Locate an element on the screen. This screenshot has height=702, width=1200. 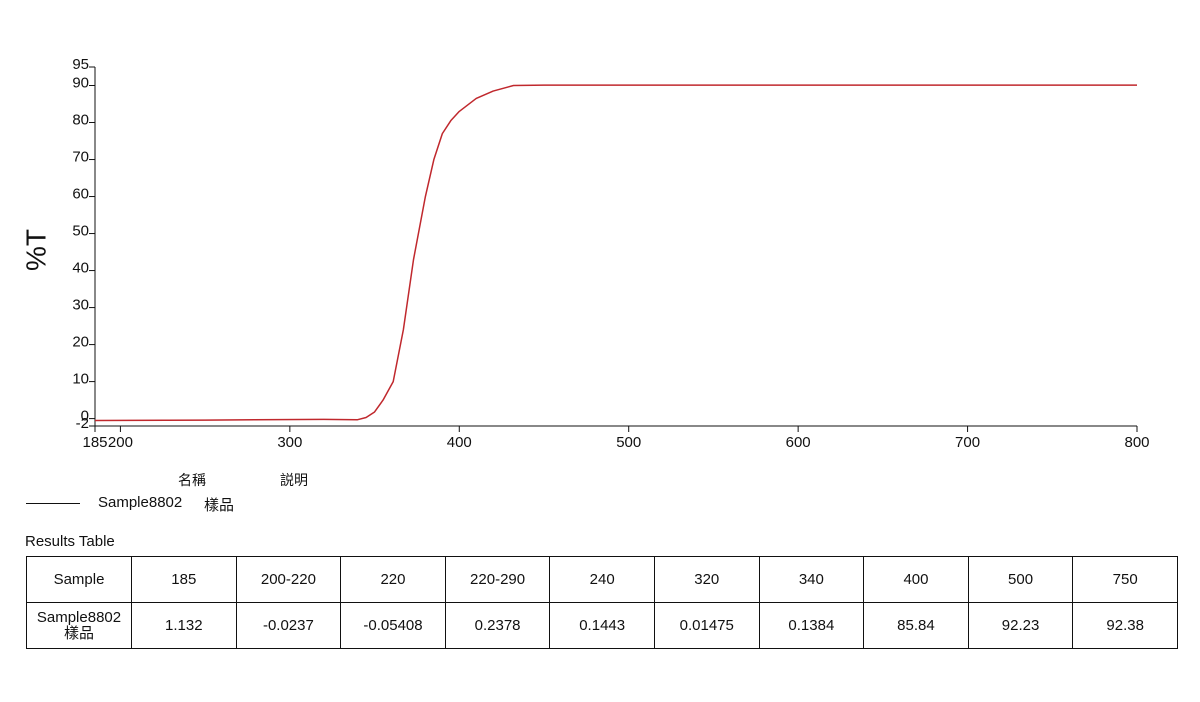
y-tick-label: 40 is located at coordinates (80, 268).